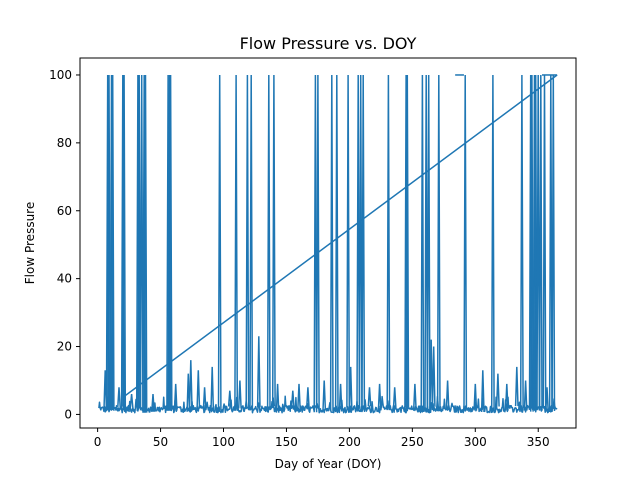 The image size is (640, 485). I want to click on y-axis-label: Flow Pressure, so click(30, 243).